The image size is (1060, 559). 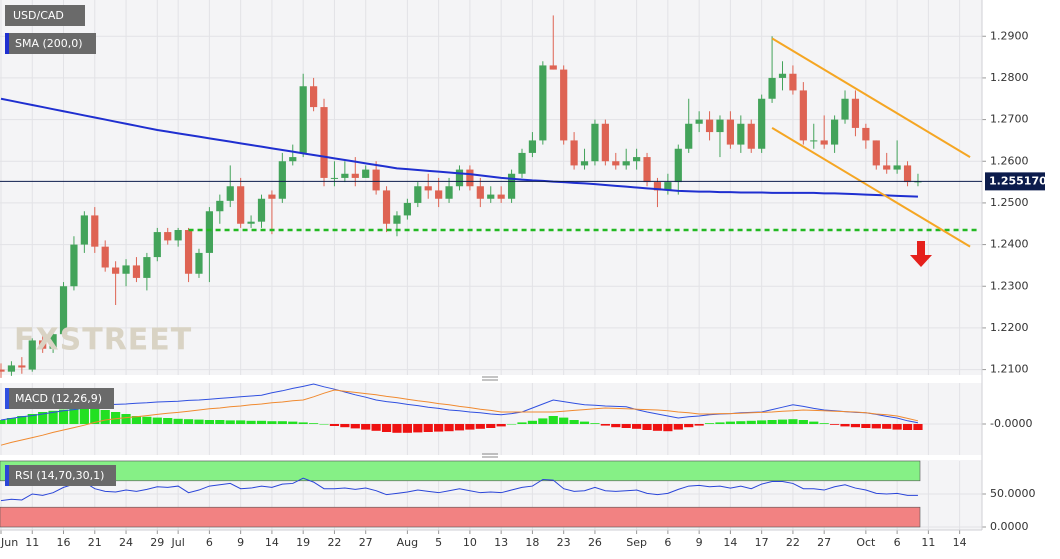 What do you see at coordinates (1009, 35) in the screenshot?
I see `y-tick-label: 1.2900` at bounding box center [1009, 35].